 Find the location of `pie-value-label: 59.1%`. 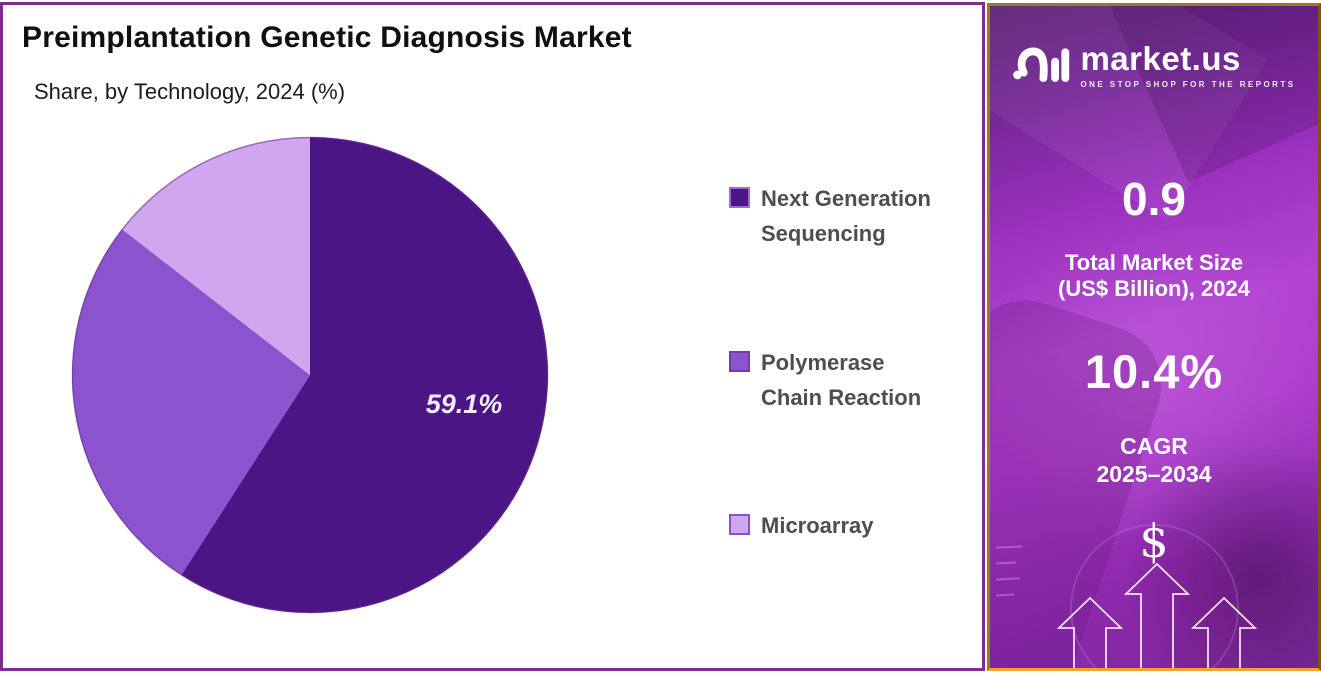

pie-value-label: 59.1% is located at coordinates (464, 404).